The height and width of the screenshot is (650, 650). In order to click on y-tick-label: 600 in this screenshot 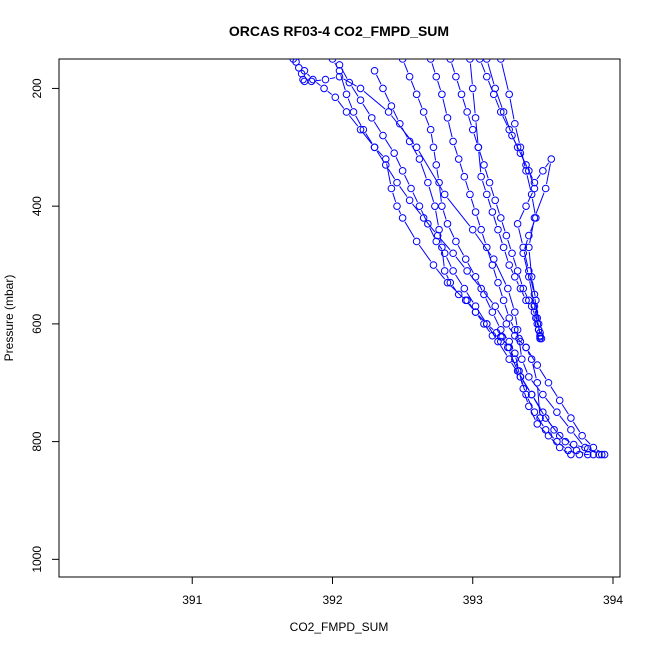, I will do `click(37, 324)`.